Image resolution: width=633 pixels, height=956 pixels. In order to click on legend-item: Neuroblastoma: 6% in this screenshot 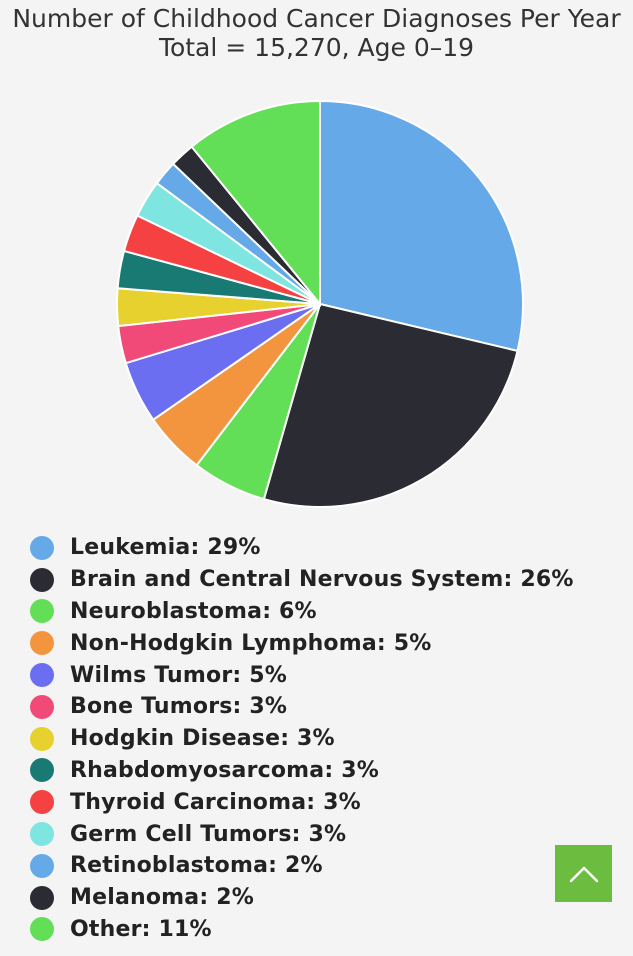, I will do `click(302, 612)`.